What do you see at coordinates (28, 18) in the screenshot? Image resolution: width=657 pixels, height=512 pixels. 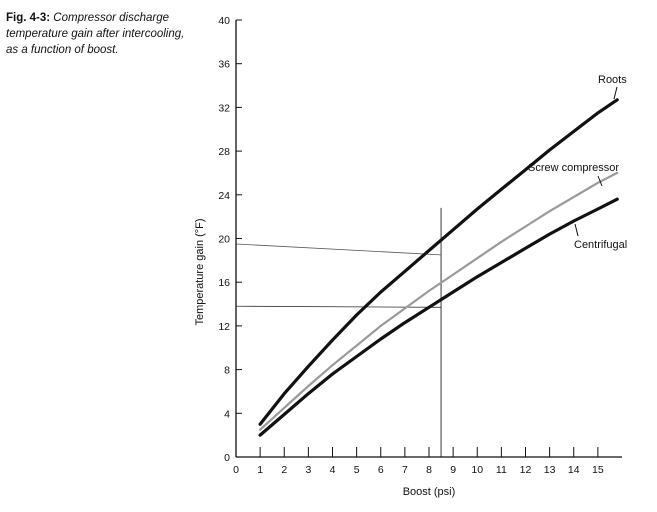 I see `figure-number: Fig. 4-3:` at bounding box center [28, 18].